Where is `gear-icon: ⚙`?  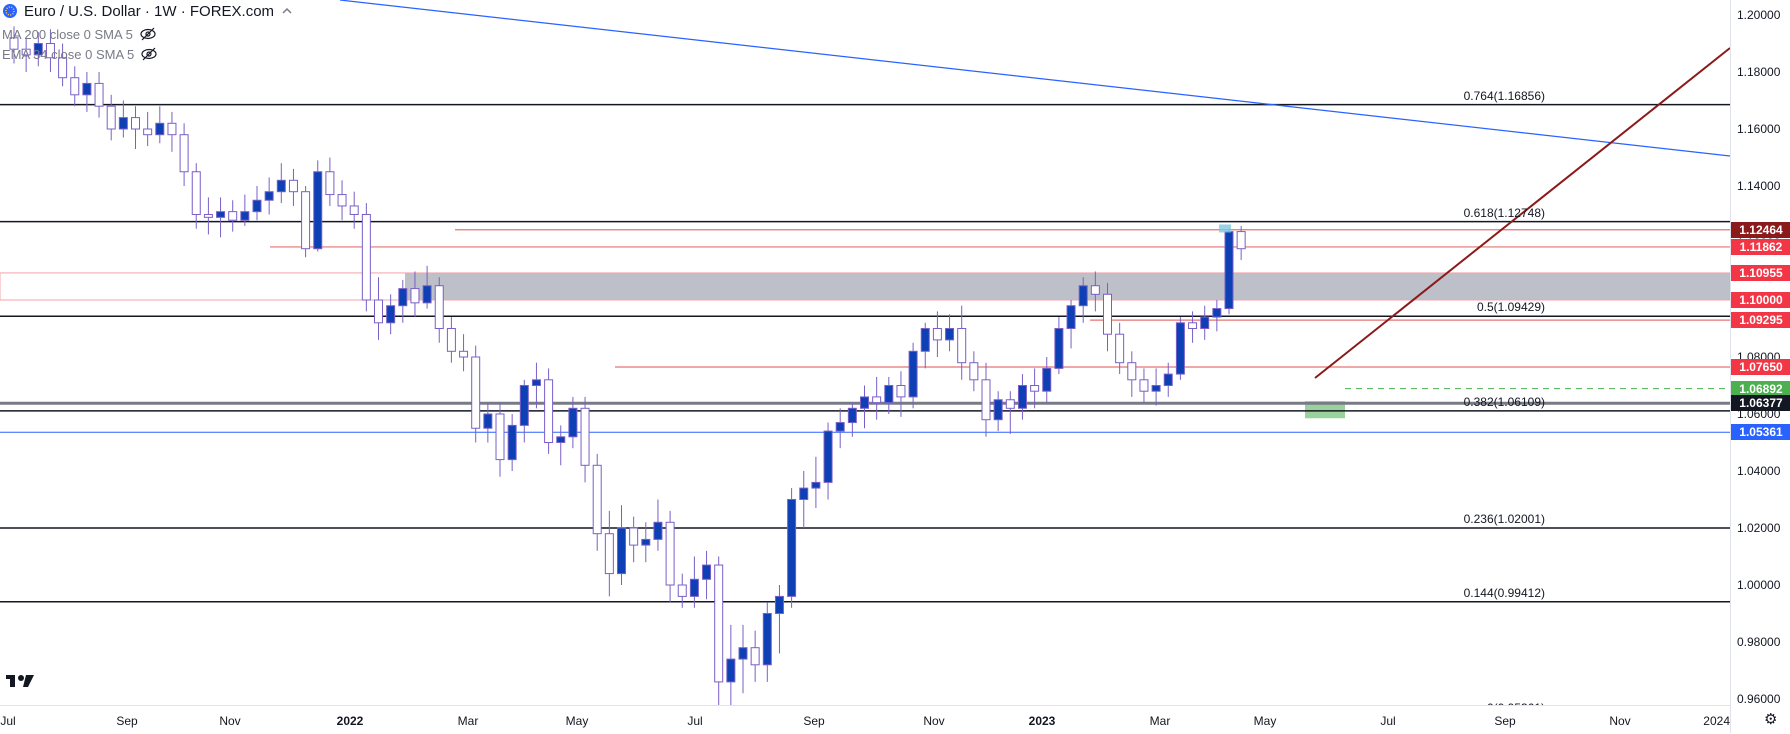
gear-icon: ⚙ is located at coordinates (1771, 719).